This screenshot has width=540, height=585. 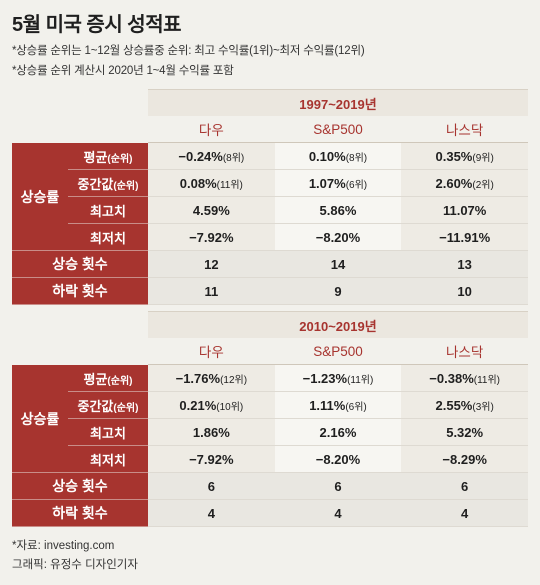 What do you see at coordinates (464, 210) in the screenshot?
I see `table-cell: 11.07%` at bounding box center [464, 210].